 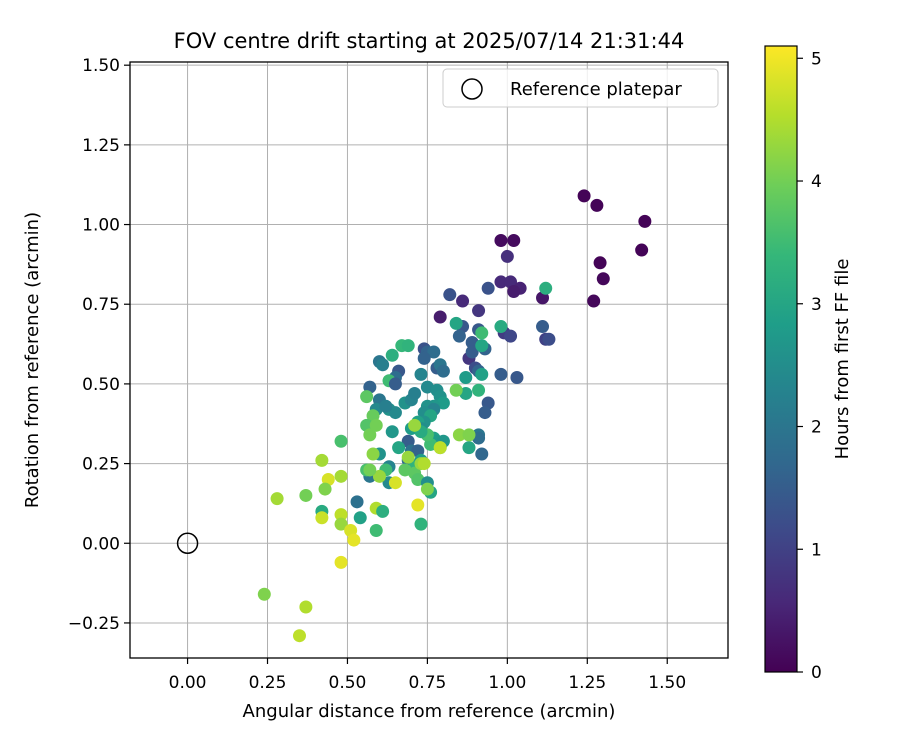 What do you see at coordinates (816, 550) in the screenshot?
I see `colorbar-tick-label: 1` at bounding box center [816, 550].